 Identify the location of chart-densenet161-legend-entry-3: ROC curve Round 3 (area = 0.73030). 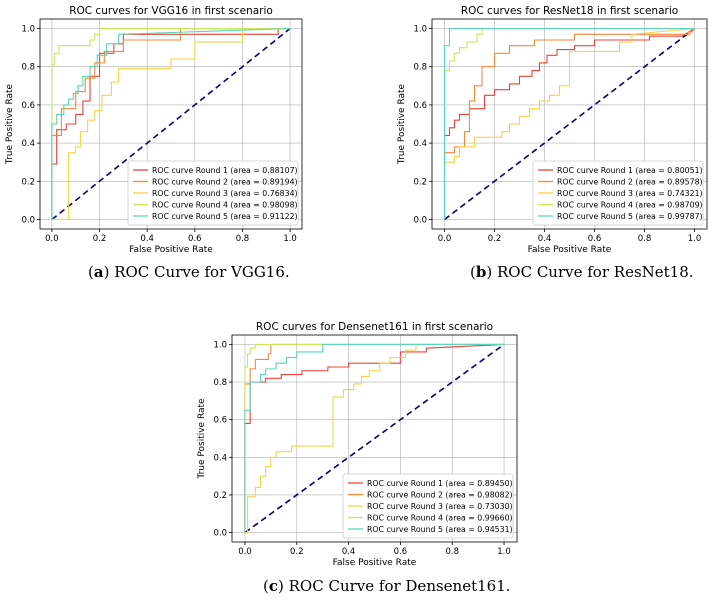
(440, 506).